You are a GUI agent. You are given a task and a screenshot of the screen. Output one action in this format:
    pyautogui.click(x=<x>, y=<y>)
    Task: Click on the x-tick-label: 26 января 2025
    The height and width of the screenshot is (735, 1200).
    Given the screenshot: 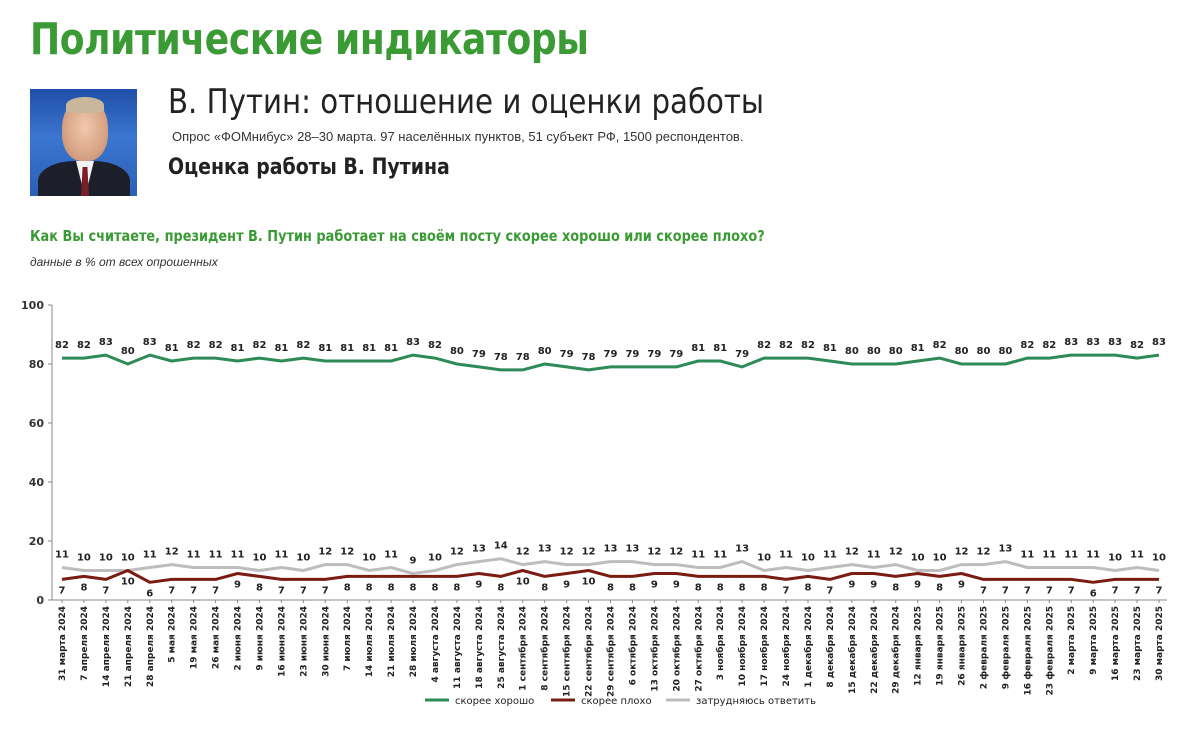 What is the action you would take?
    pyautogui.click(x=963, y=646)
    